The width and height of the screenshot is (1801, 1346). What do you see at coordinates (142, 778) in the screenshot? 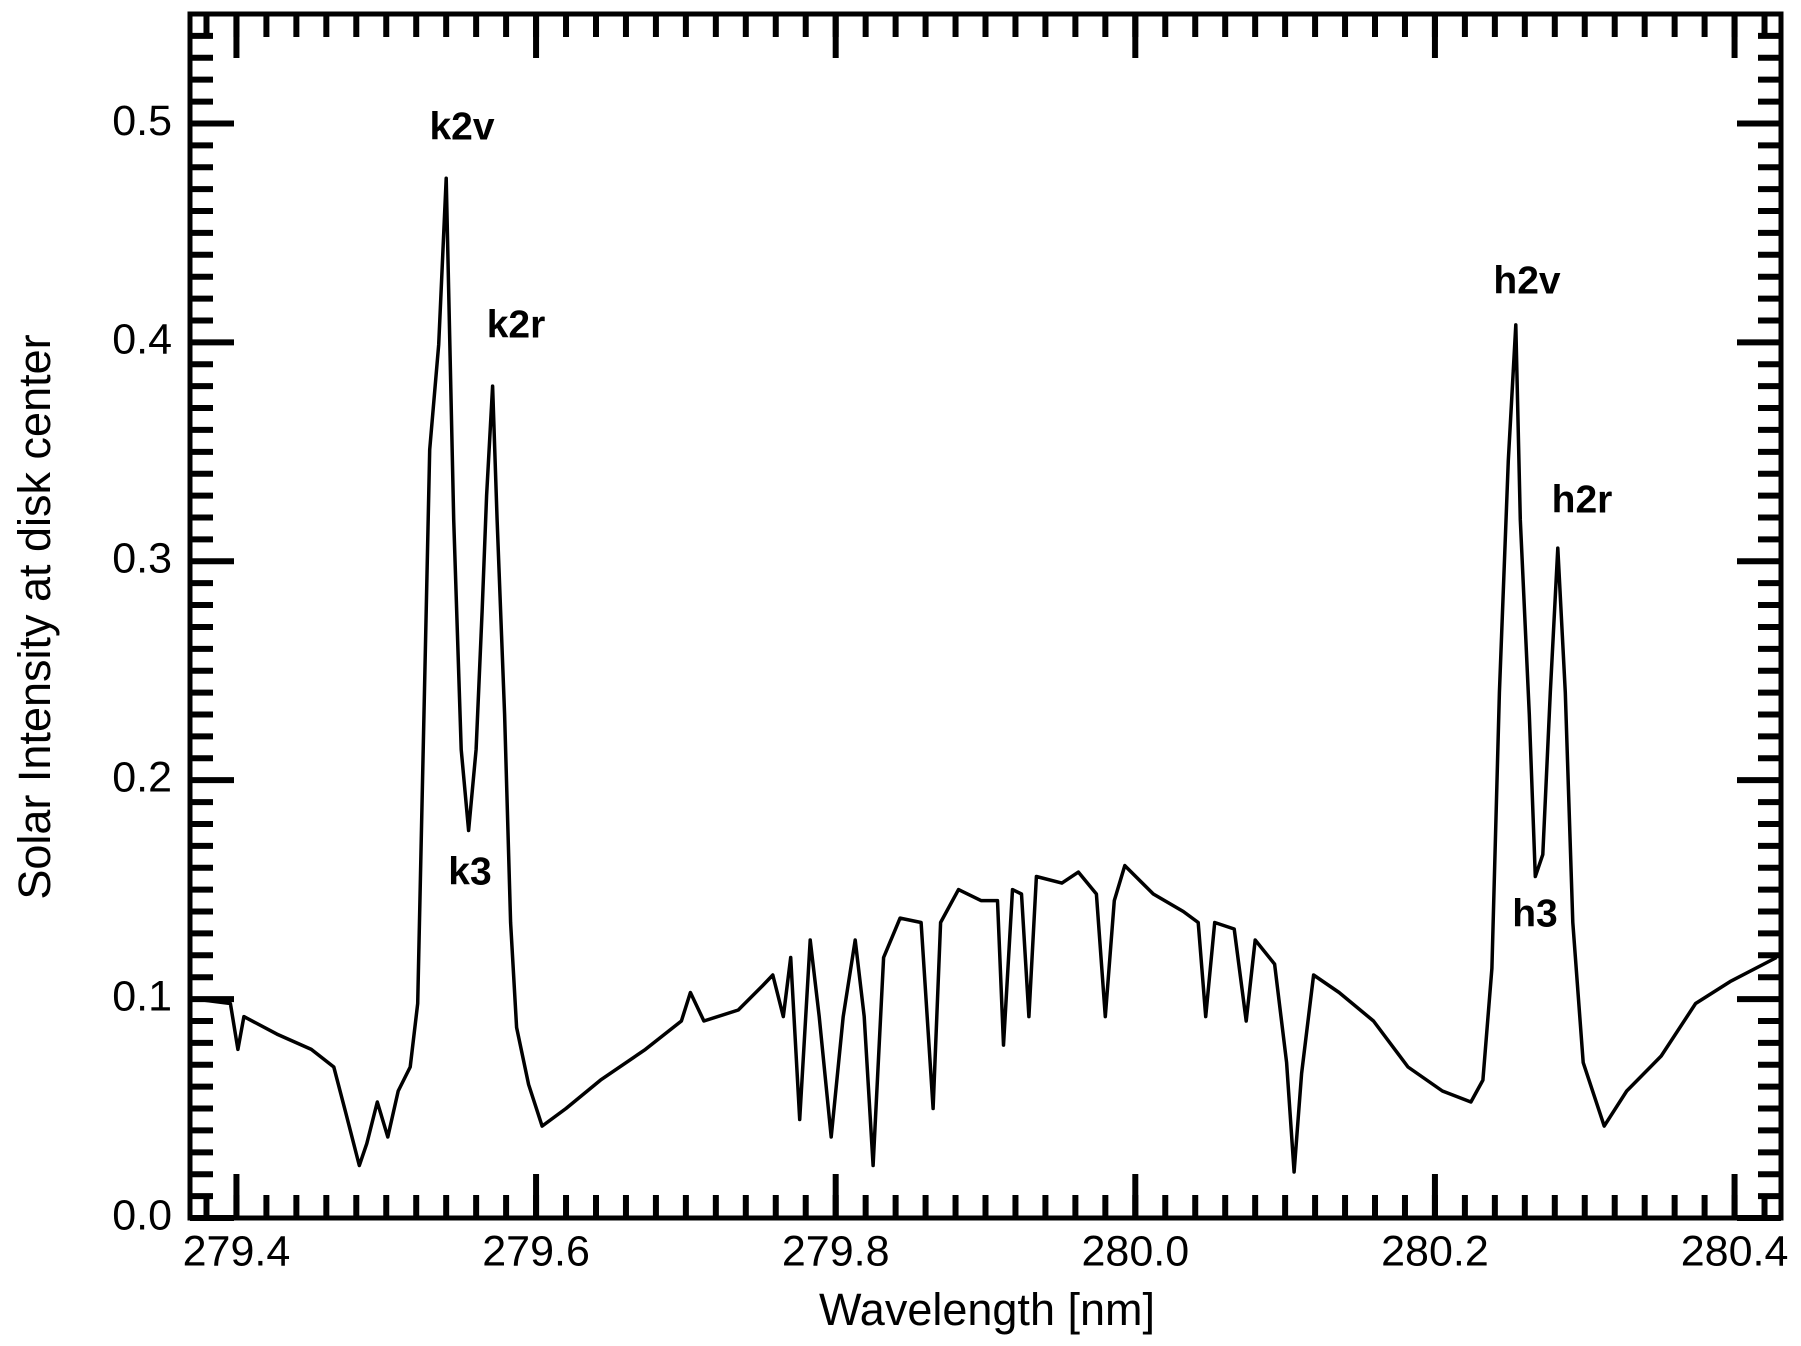
I see `y-tick-label: 0.2` at bounding box center [142, 778].